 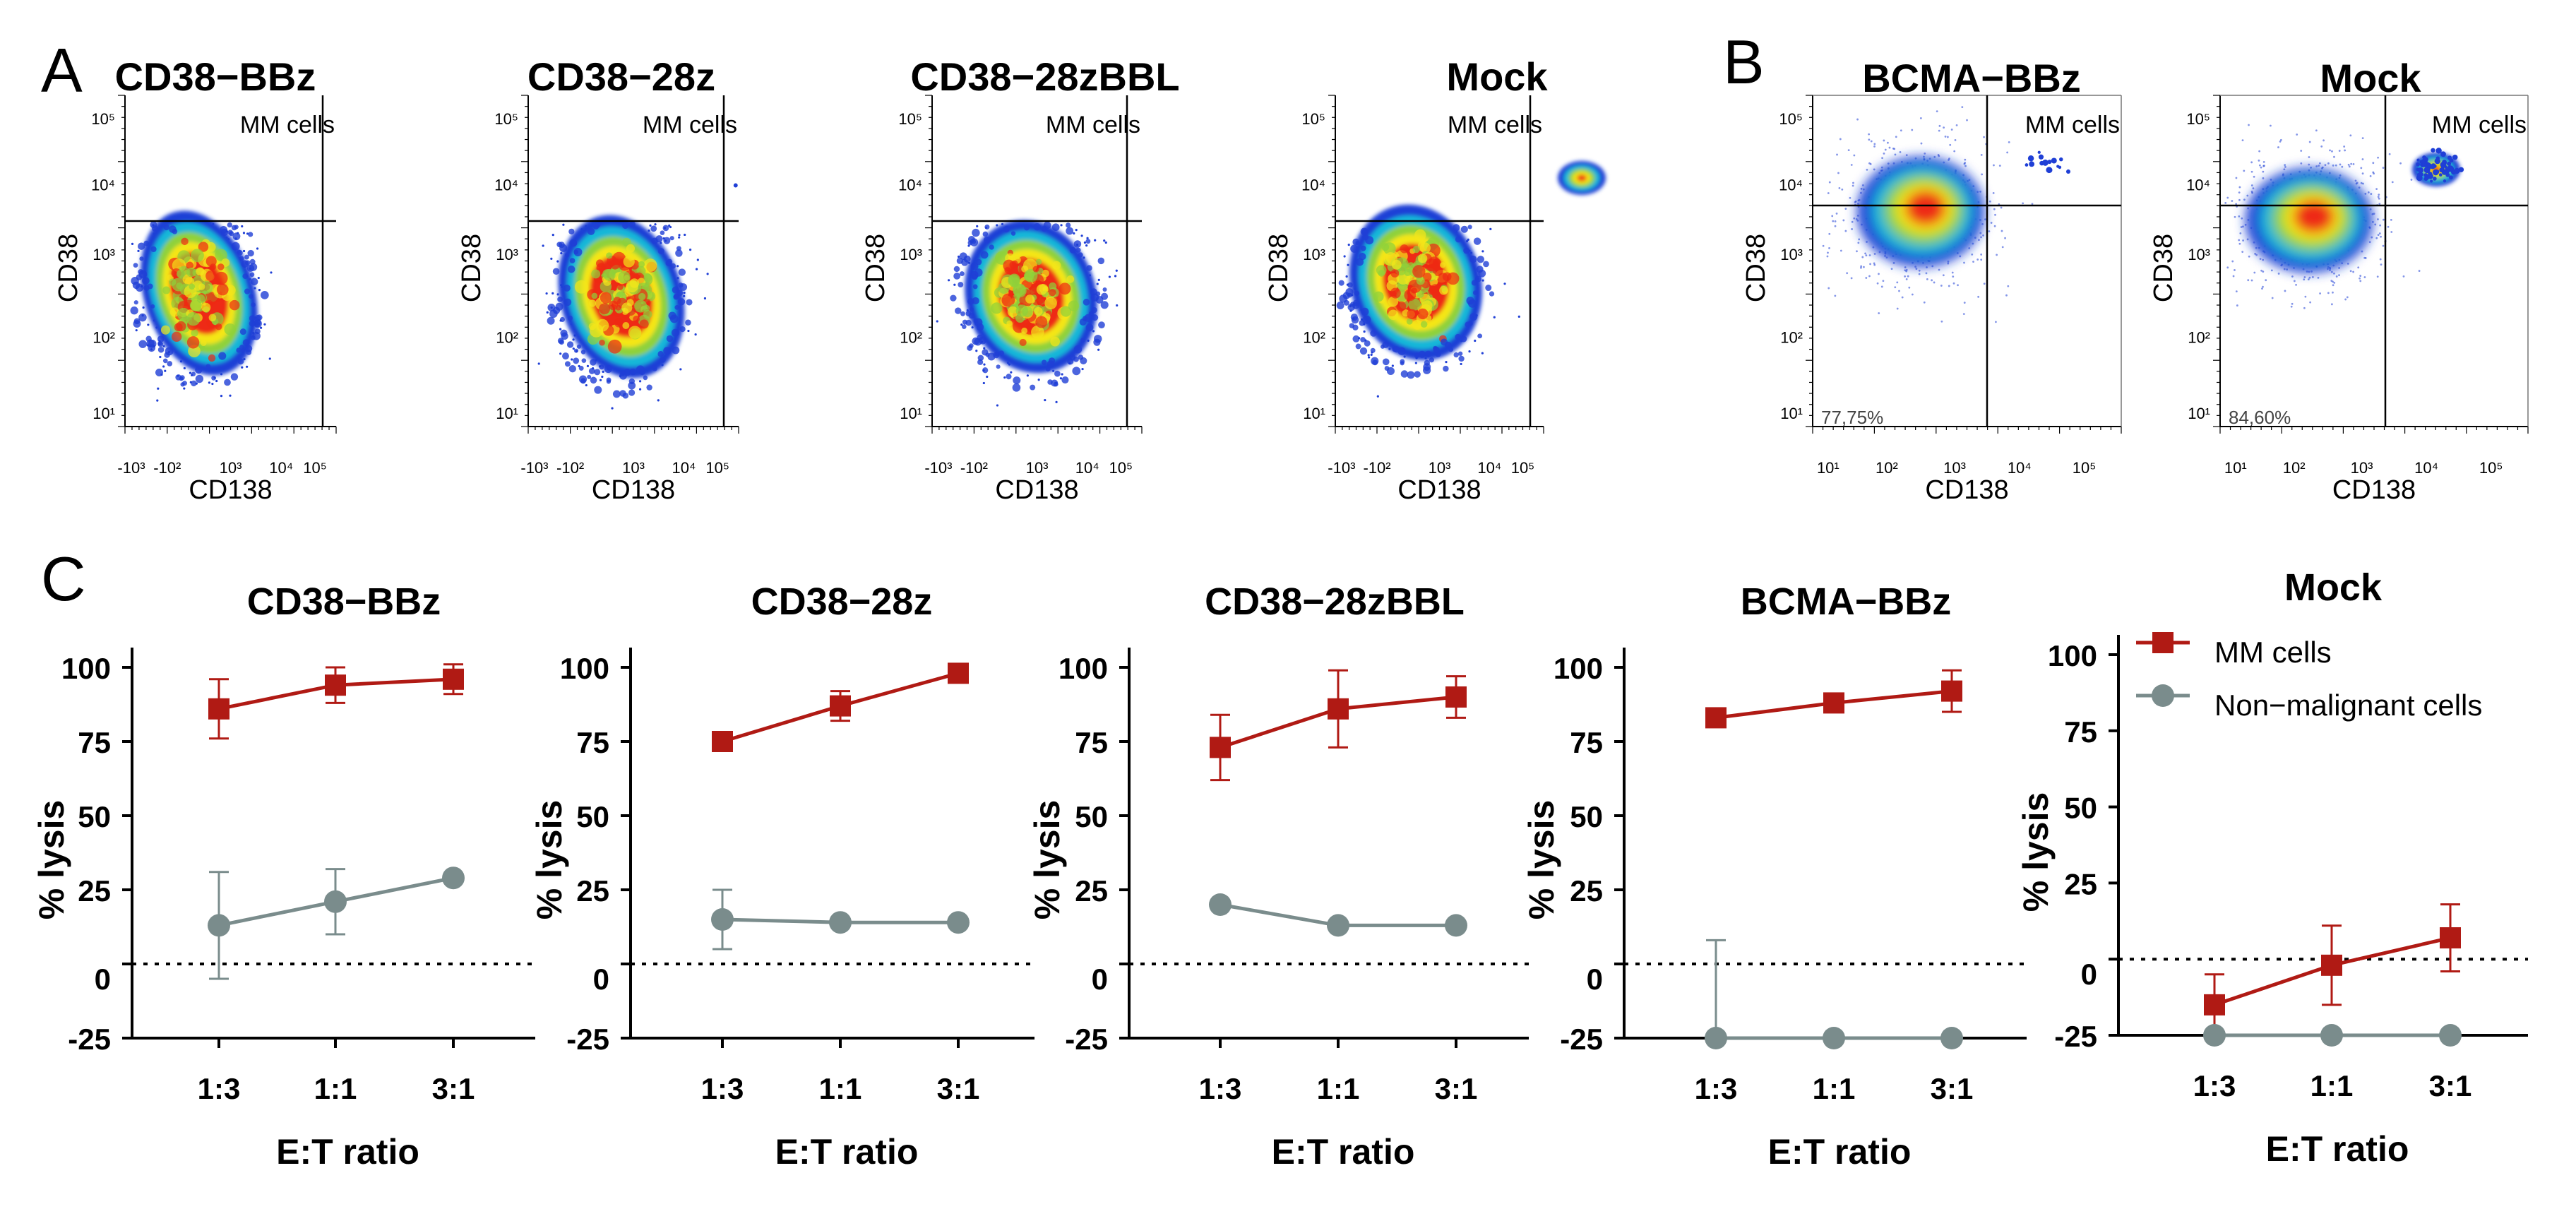 I want to click on y-tick-label: 10², so click(x=911, y=337).